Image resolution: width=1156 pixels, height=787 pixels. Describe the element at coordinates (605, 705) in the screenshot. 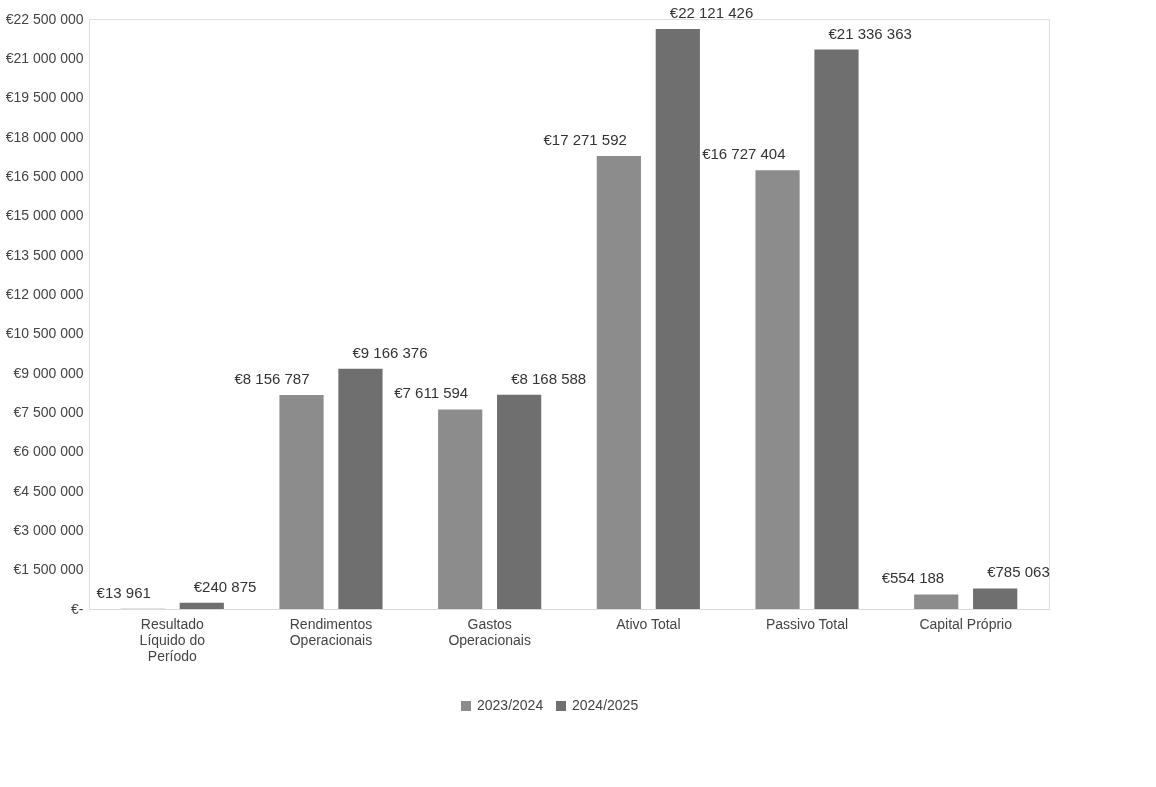

I see `legend-label: 2024/2025` at that location.